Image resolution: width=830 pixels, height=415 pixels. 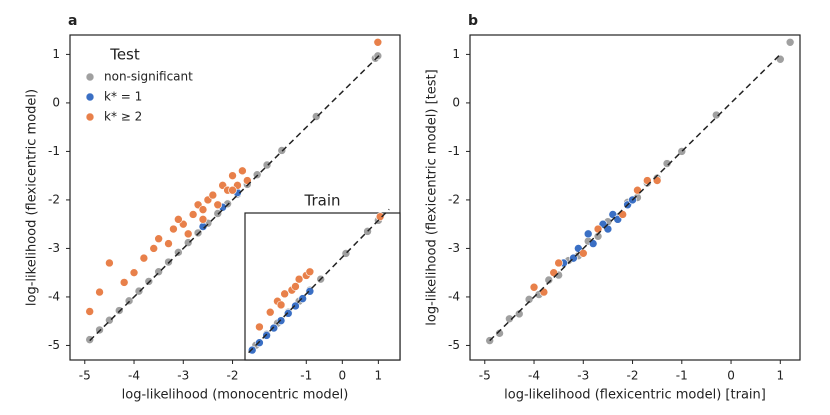 I want to click on x-axis-label: log-likelihood (monocentric model), so click(x=235, y=395).